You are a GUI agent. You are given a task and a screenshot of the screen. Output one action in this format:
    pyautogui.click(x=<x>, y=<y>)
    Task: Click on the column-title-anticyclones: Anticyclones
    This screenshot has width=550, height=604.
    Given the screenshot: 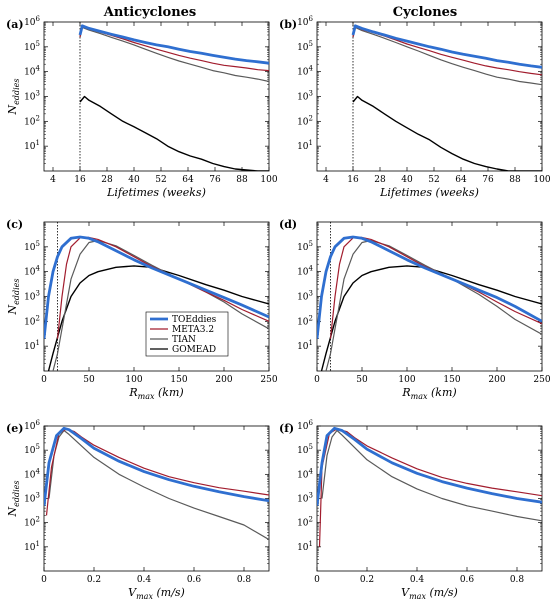 What is the action you would take?
    pyautogui.click(x=150, y=12)
    